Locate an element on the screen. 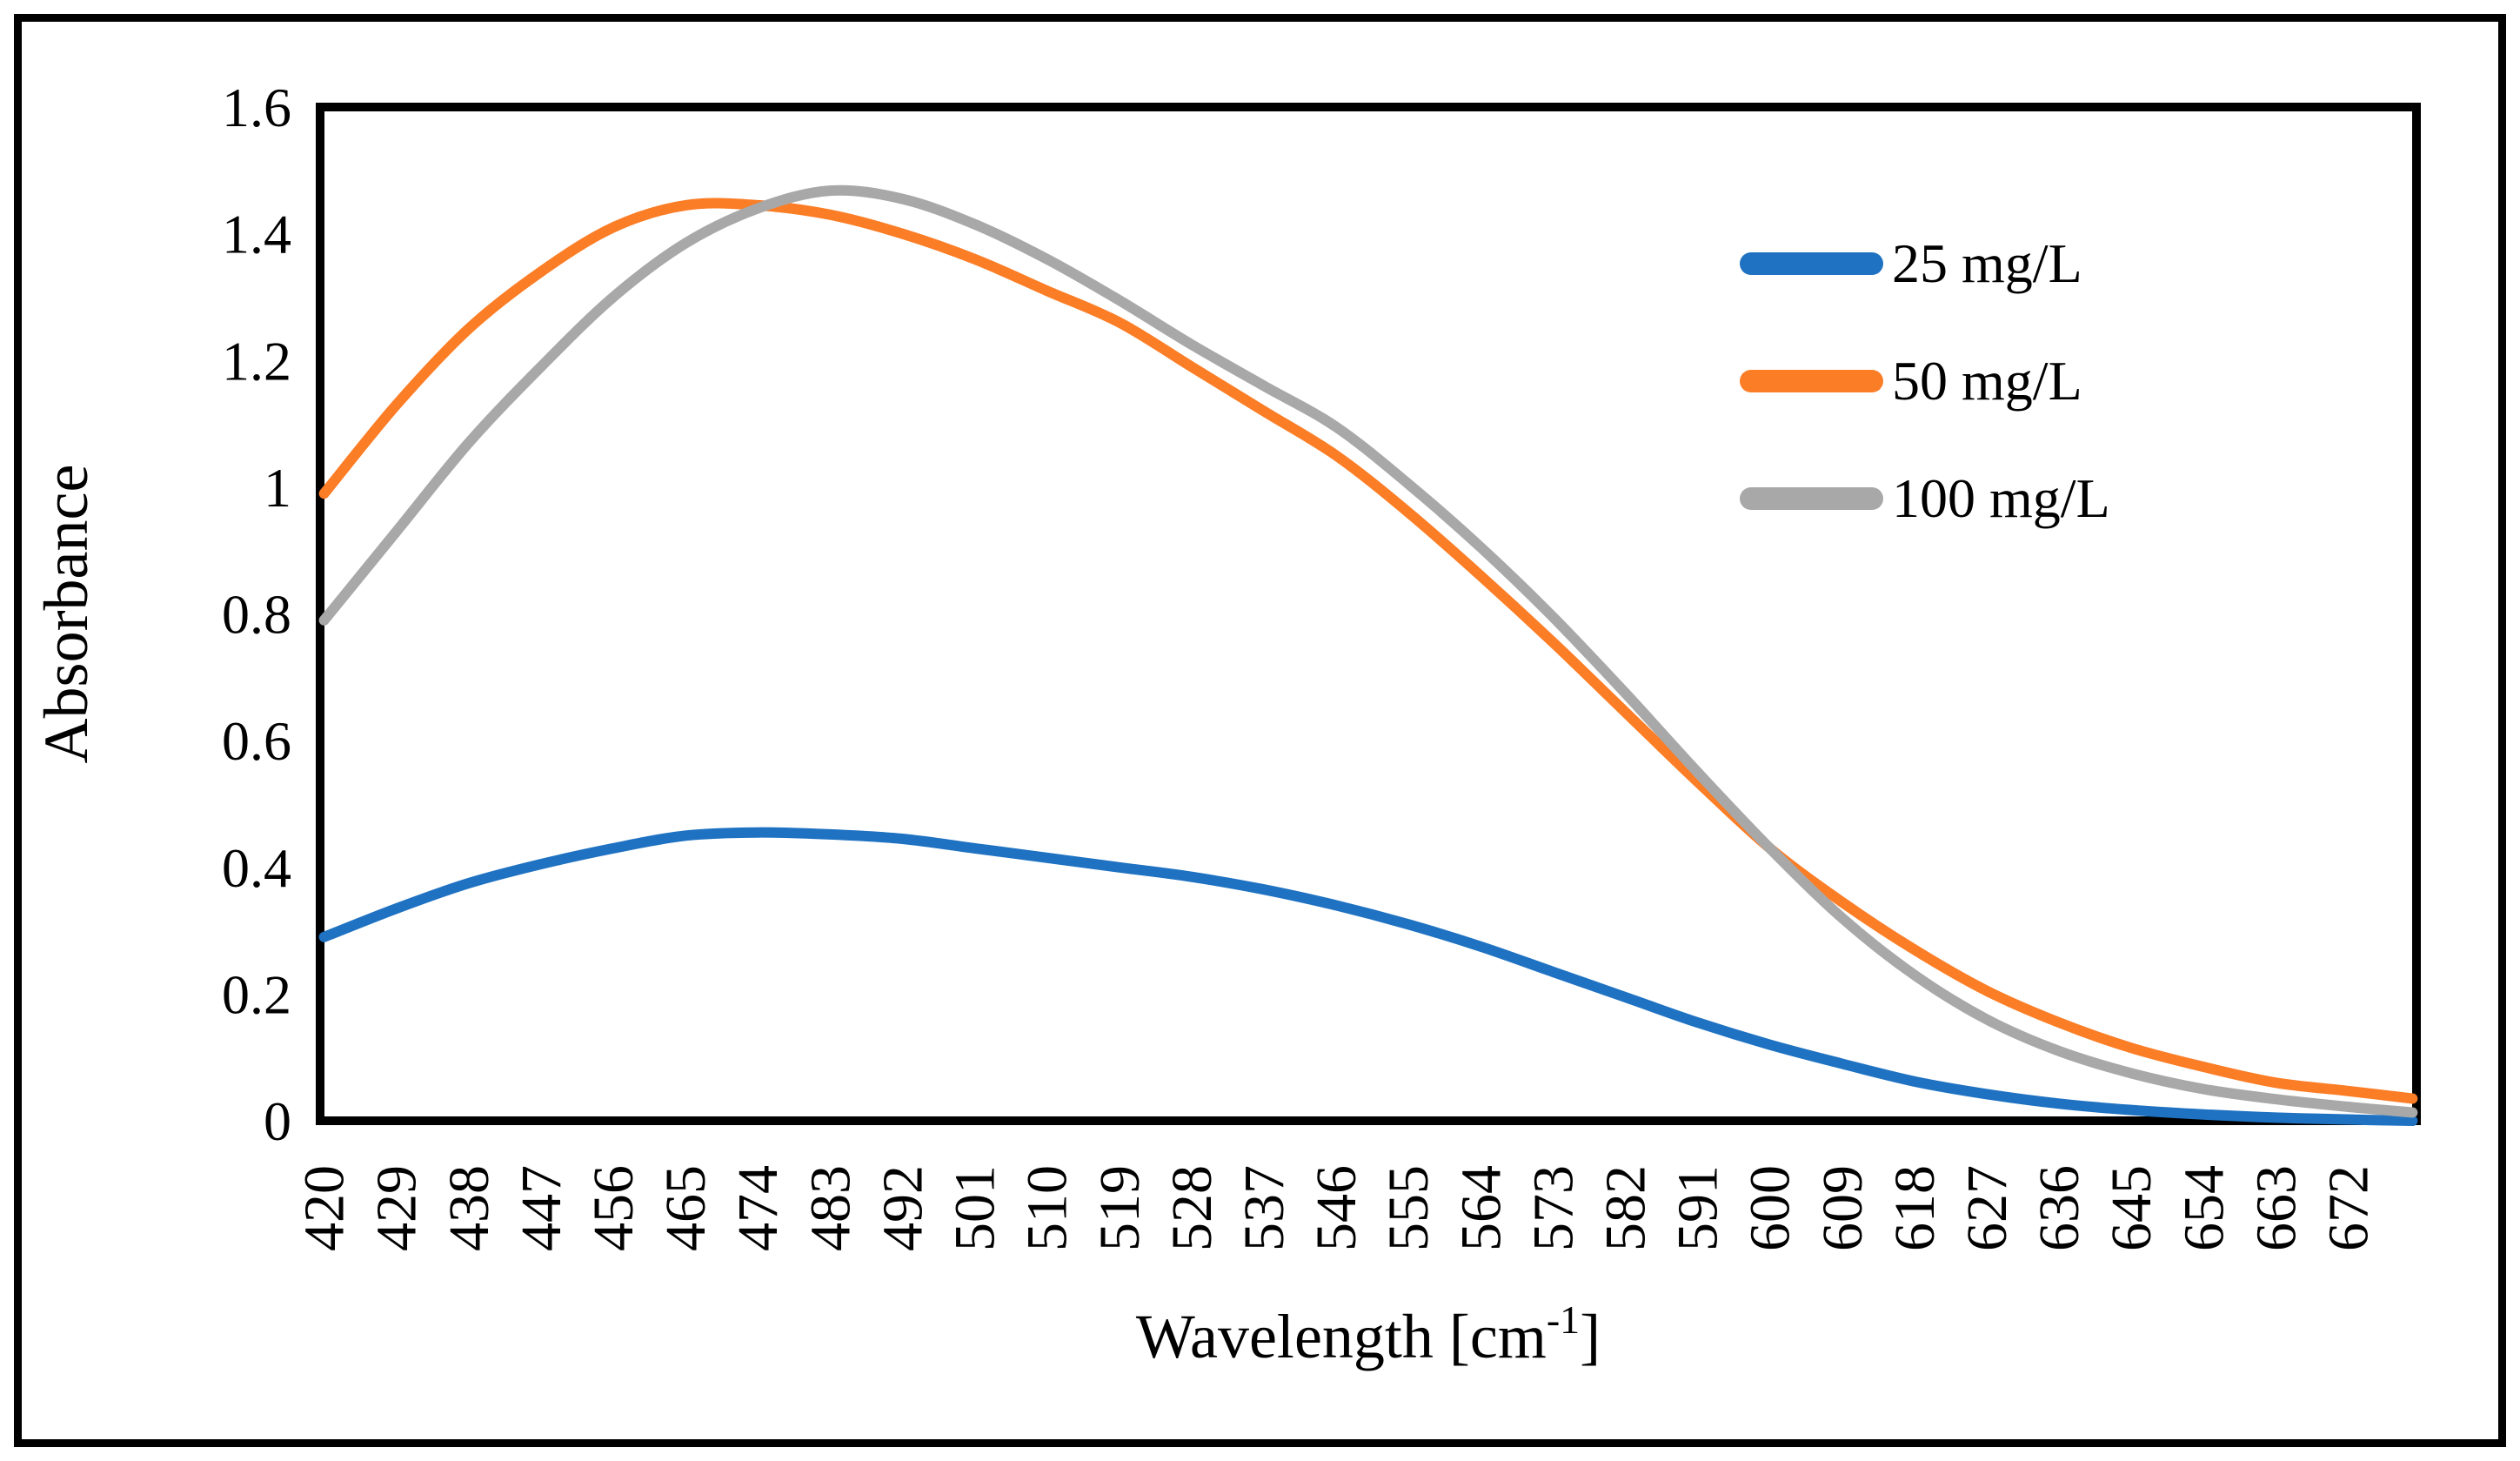 The height and width of the screenshot is (1461, 2520). x-tick-label: 663 is located at coordinates (2276, 1208).